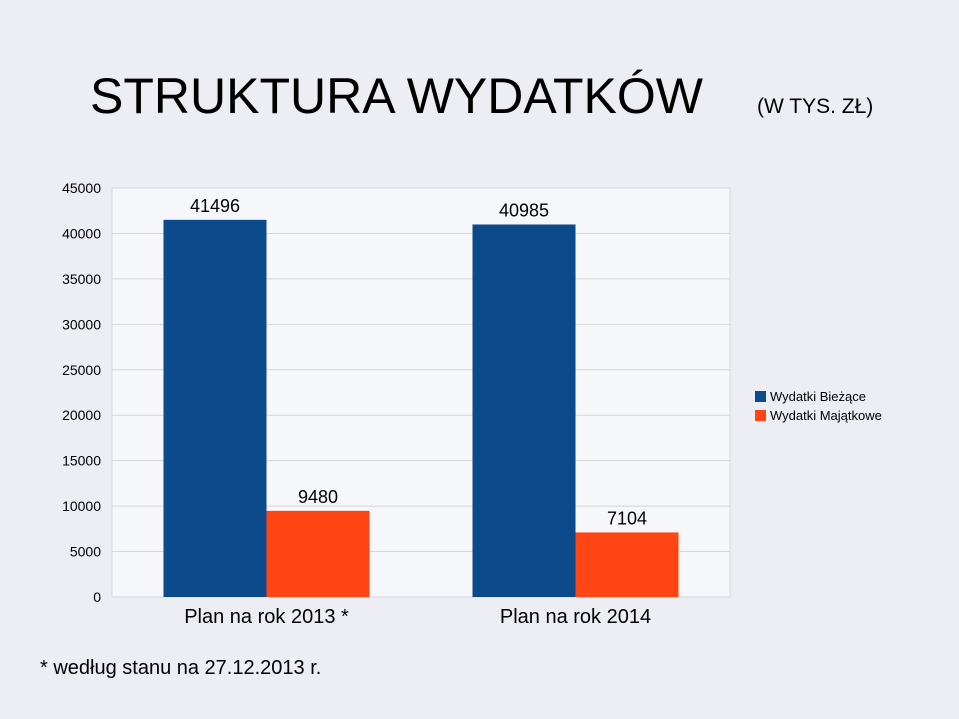 Image resolution: width=959 pixels, height=719 pixels. Describe the element at coordinates (318, 497) in the screenshot. I see `data-label: 9480` at that location.